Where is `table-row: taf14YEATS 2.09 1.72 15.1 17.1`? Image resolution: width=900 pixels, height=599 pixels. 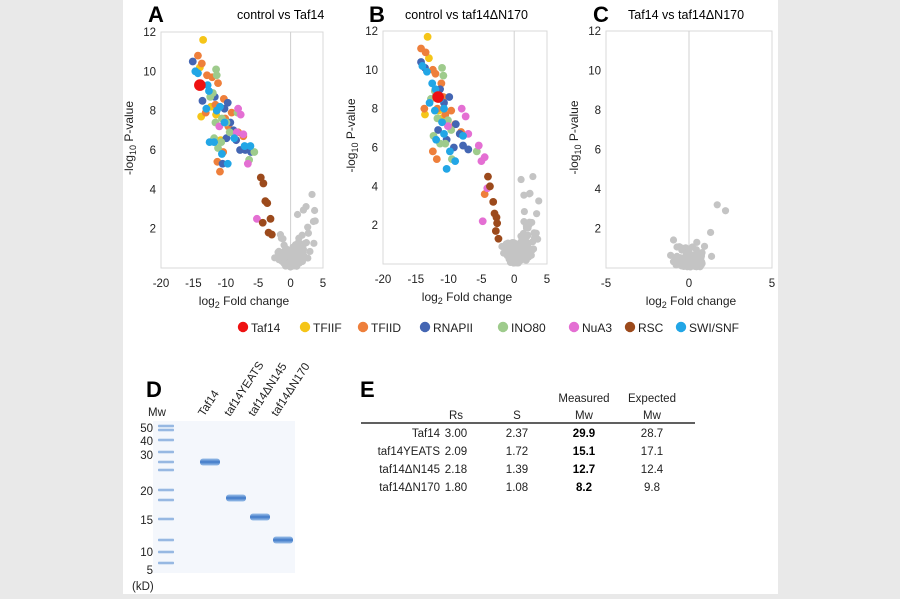
table-row: taf14YEATS 2.09 1.72 15.1 17.1 is located at coordinates (521, 452).